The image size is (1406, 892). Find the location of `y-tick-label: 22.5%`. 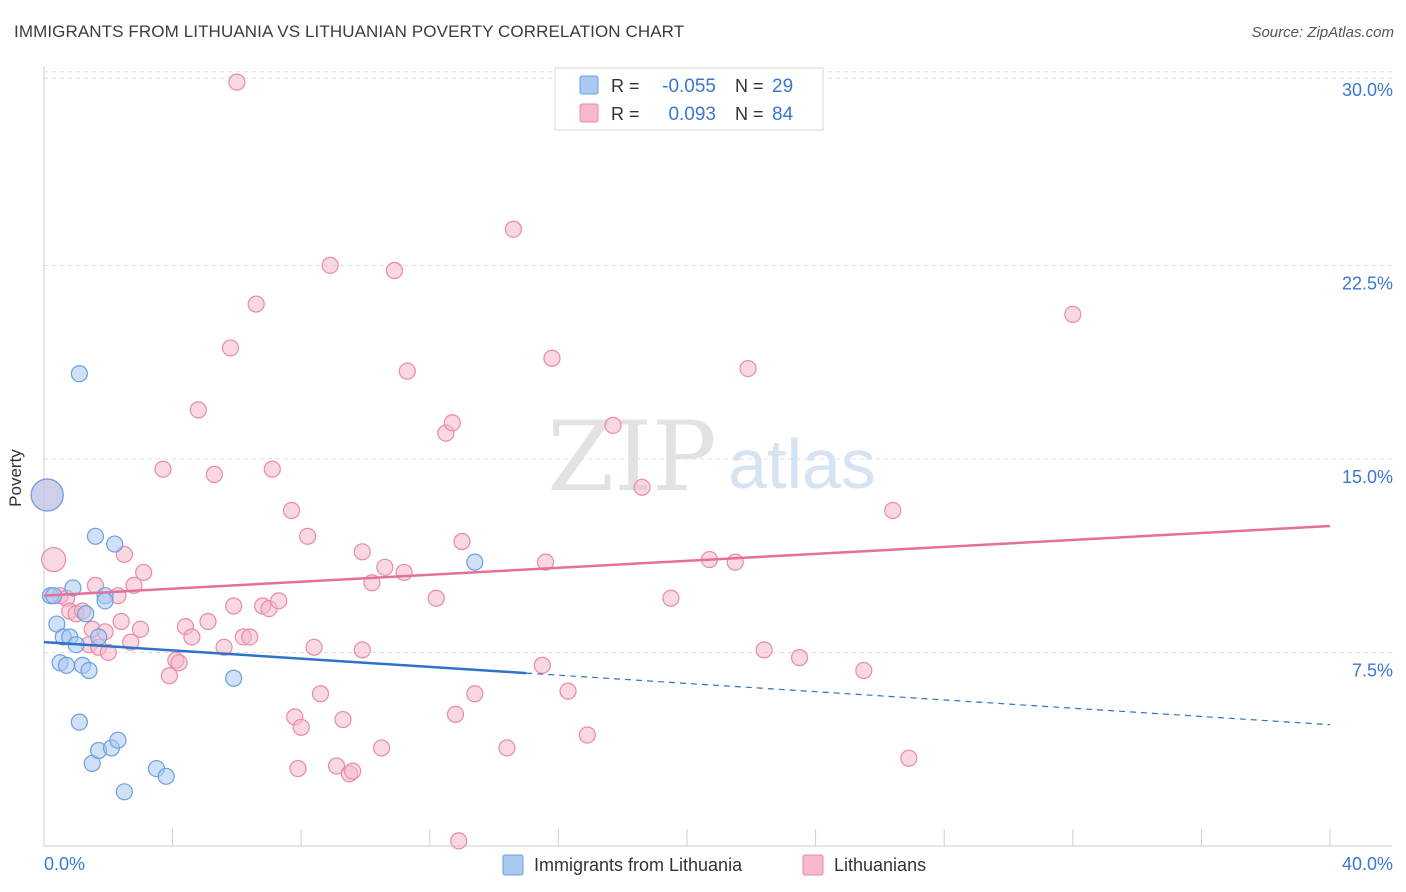

y-tick-label: 22.5% is located at coordinates (1367, 283).